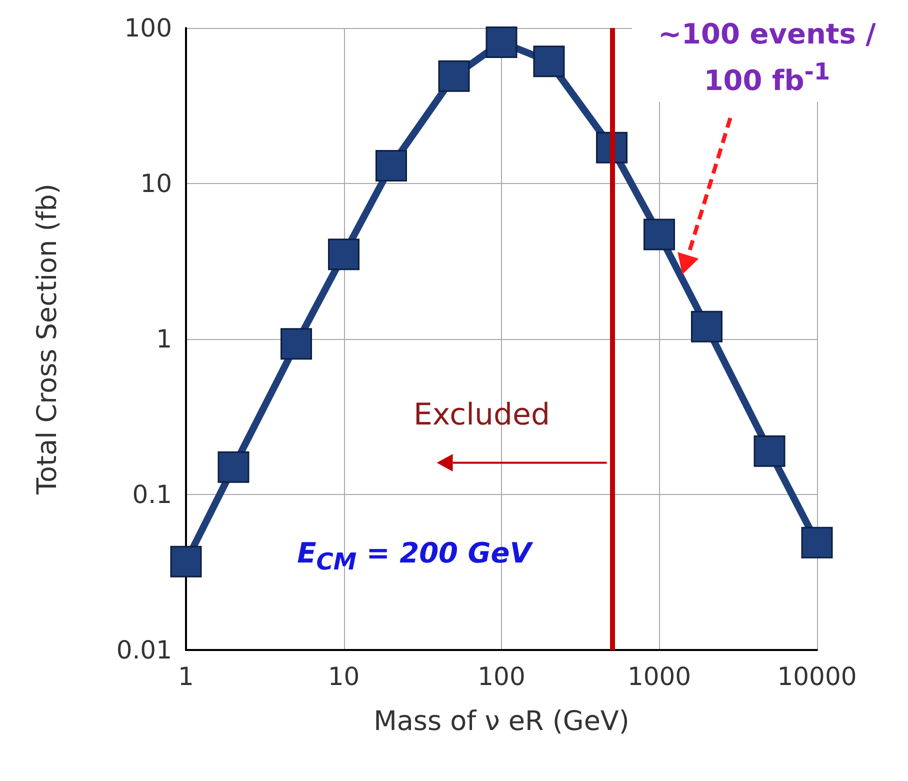  I want to click on y-tick-label: 0.1, so click(152, 494).